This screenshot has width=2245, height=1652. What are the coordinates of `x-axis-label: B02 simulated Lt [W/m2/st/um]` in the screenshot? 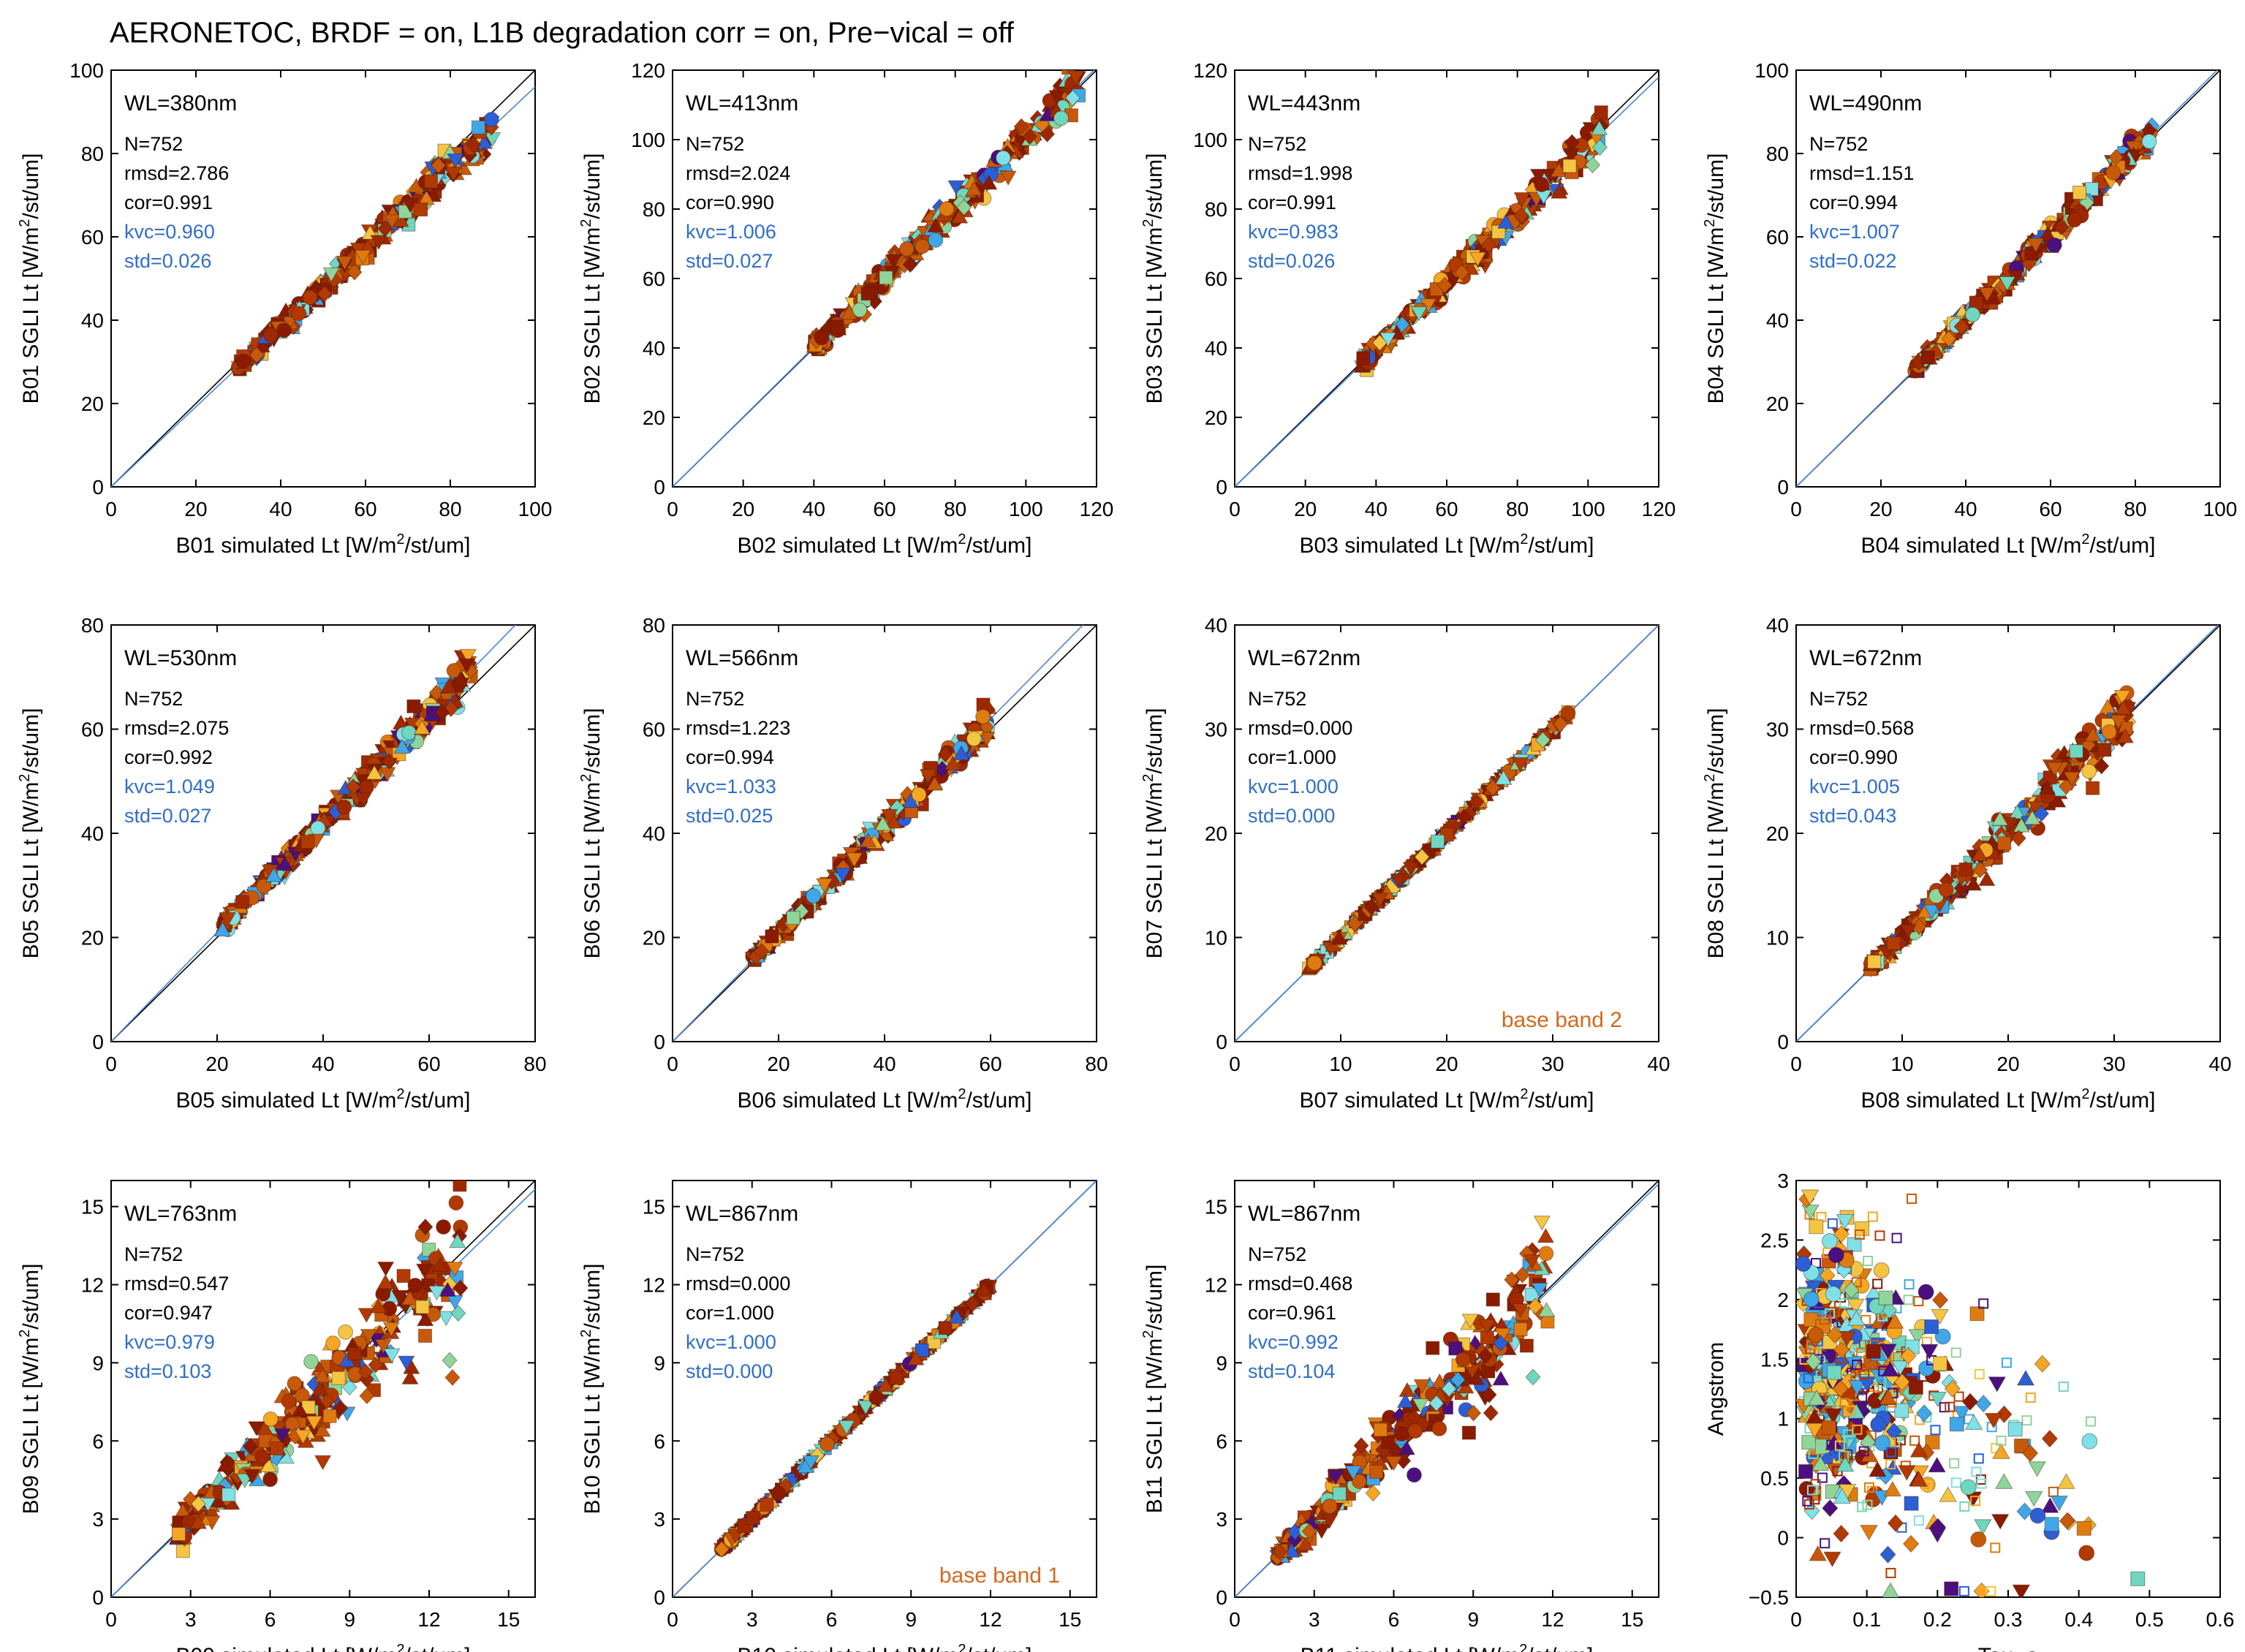 It's located at (885, 544).